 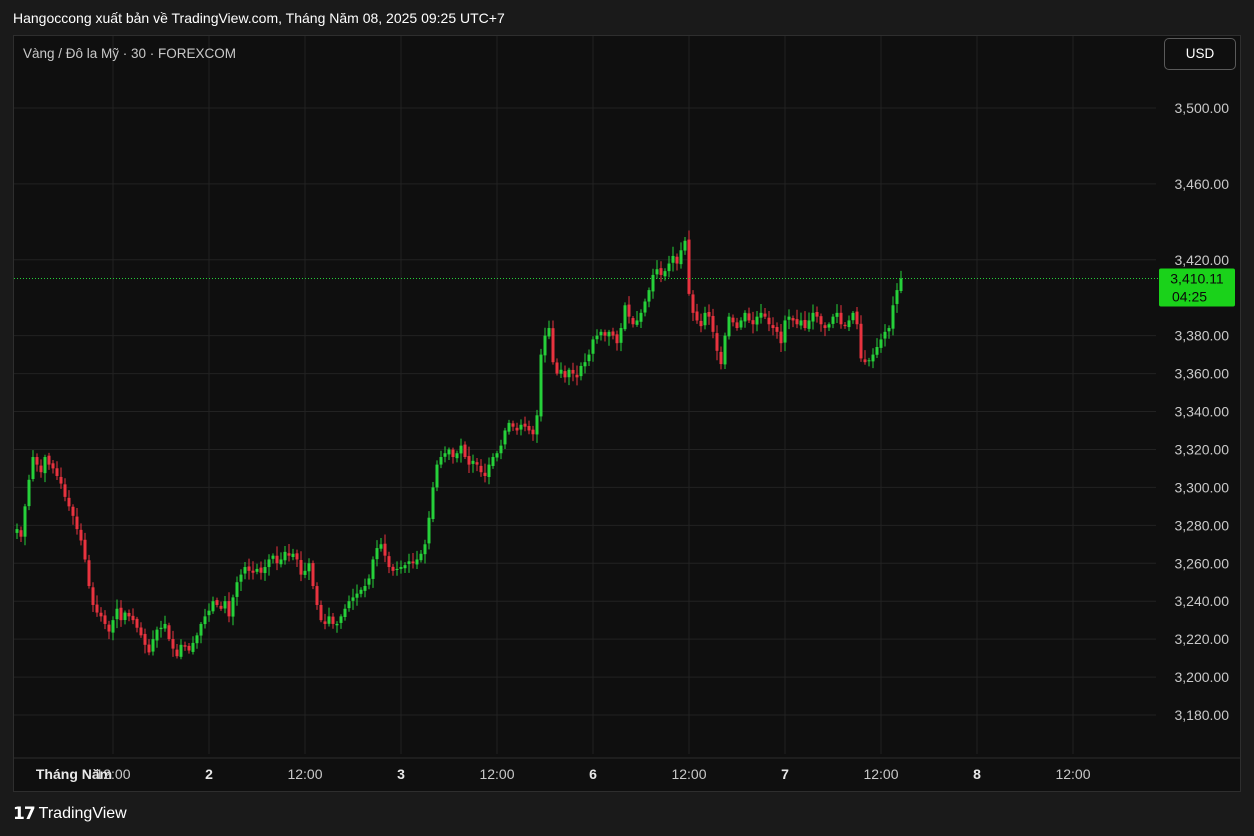 What do you see at coordinates (785, 774) in the screenshot?
I see `x-tick-label: 7` at bounding box center [785, 774].